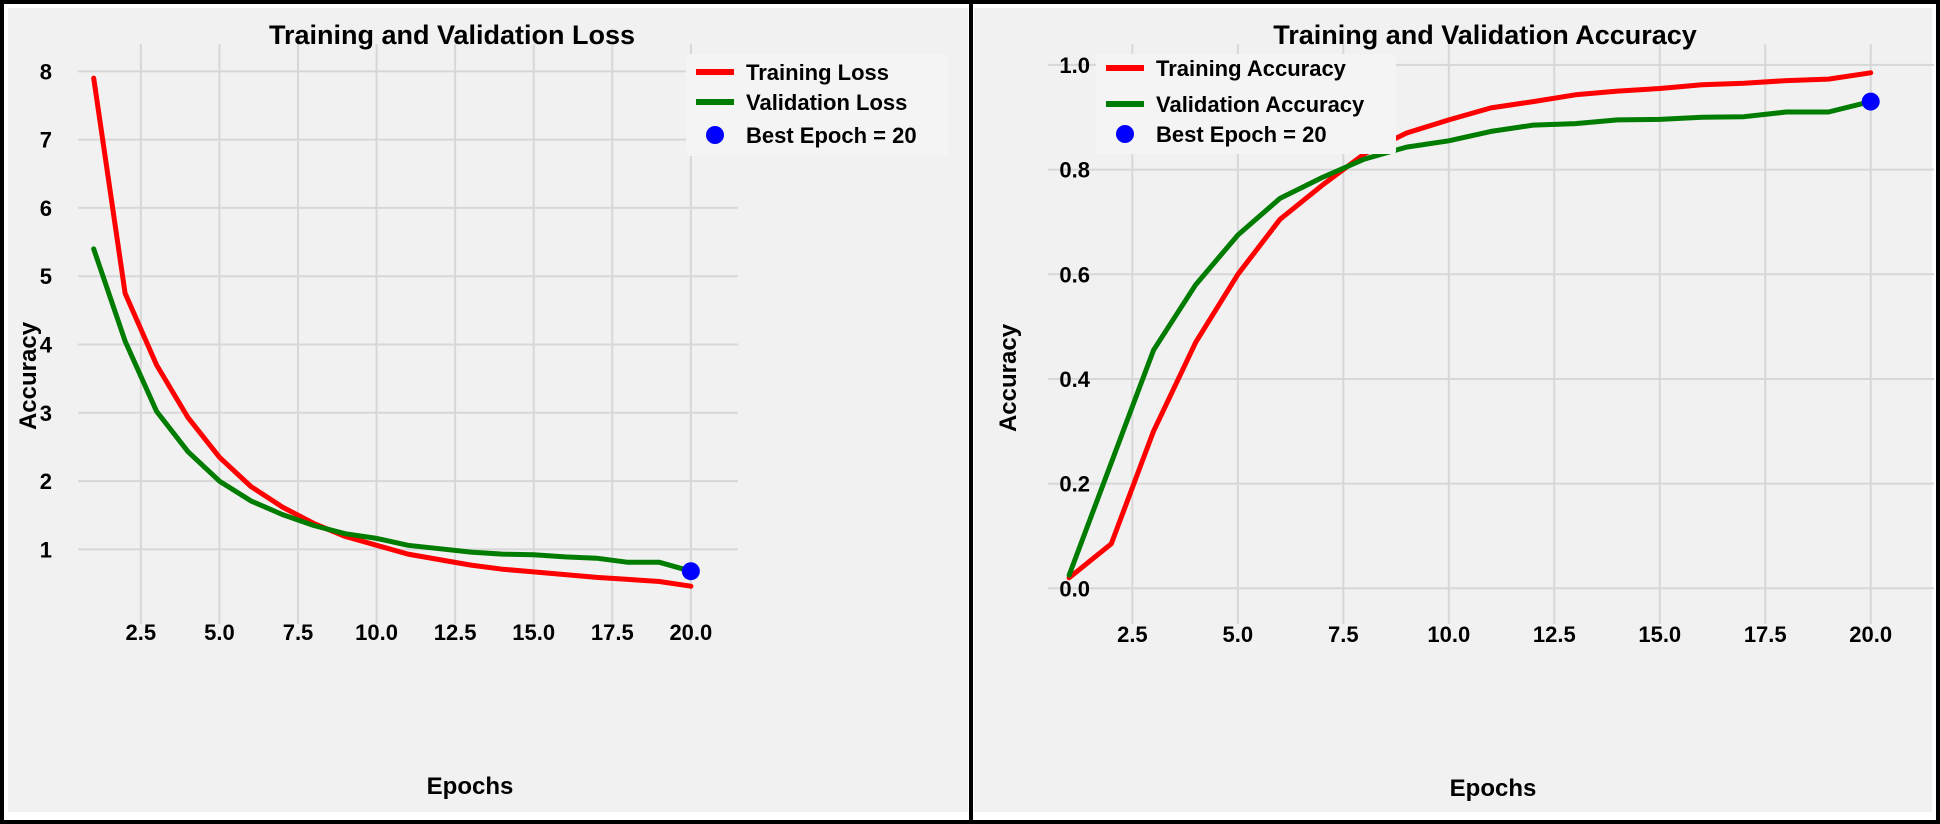 This screenshot has height=824, width=1940. What do you see at coordinates (831, 135) in the screenshot?
I see `loss-legend-best-label: Best Epoch = 20` at bounding box center [831, 135].